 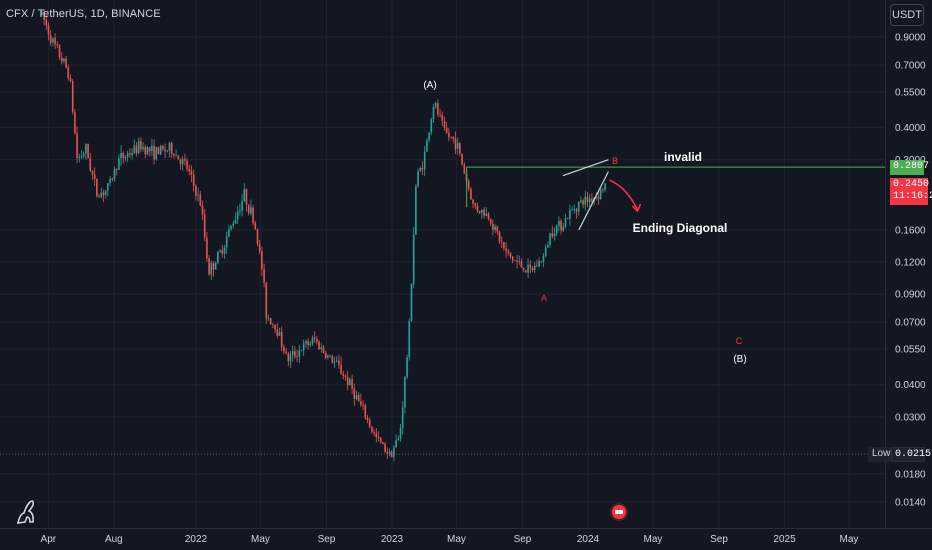 What do you see at coordinates (588, 539) in the screenshot?
I see `x-tick-label: 2024` at bounding box center [588, 539].